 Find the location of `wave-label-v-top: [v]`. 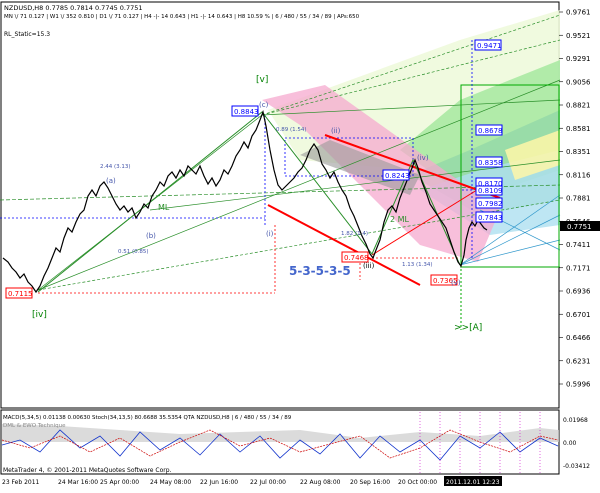

wave-label-v-top: [v] is located at coordinates (262, 80).